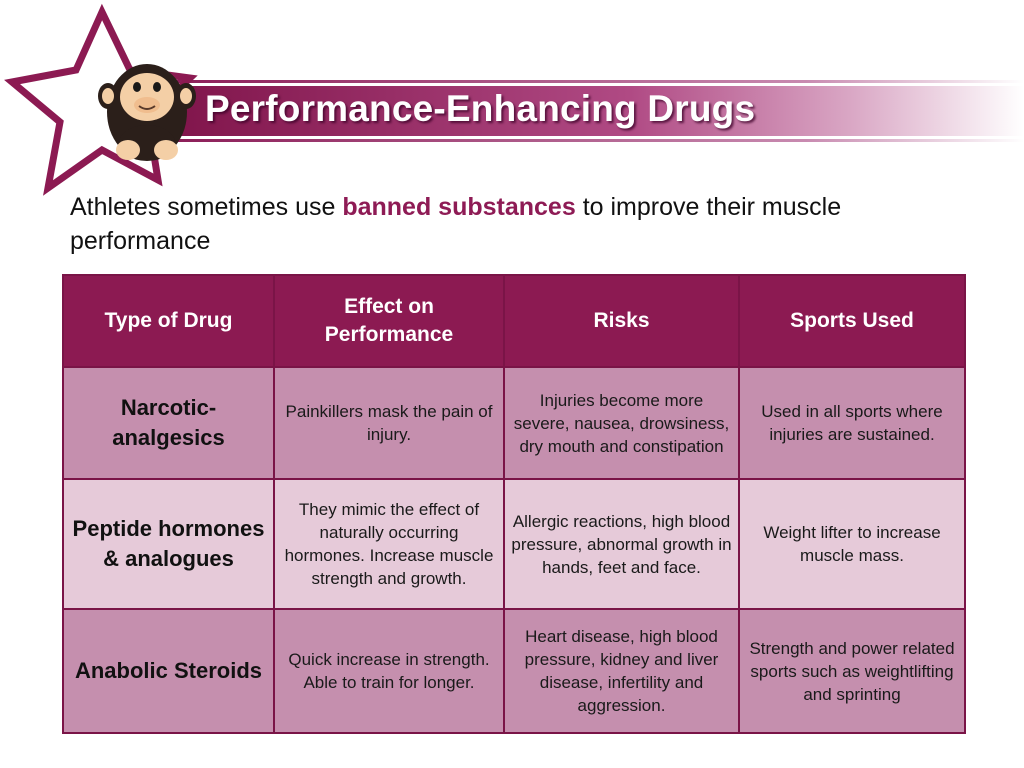  What do you see at coordinates (852, 321) in the screenshot?
I see `header-sports-used: Sports Used` at bounding box center [852, 321].